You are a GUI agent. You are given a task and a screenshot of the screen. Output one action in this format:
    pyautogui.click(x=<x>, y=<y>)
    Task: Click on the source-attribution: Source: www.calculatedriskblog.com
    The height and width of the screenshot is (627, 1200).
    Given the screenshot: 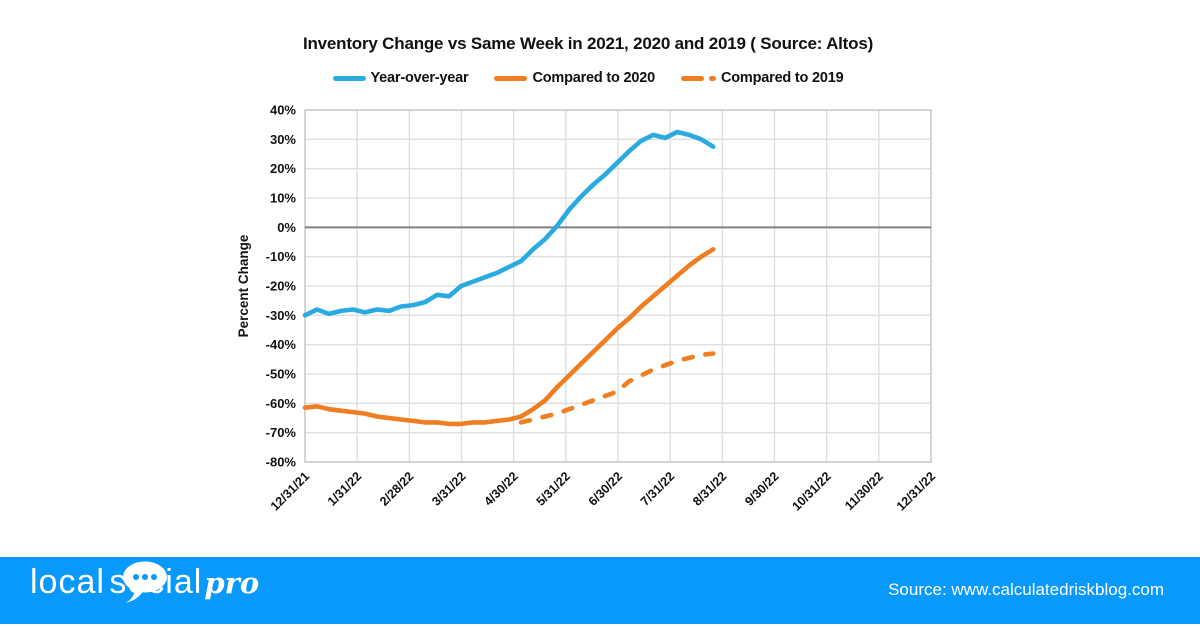 What is the action you would take?
    pyautogui.click(x=1026, y=589)
    